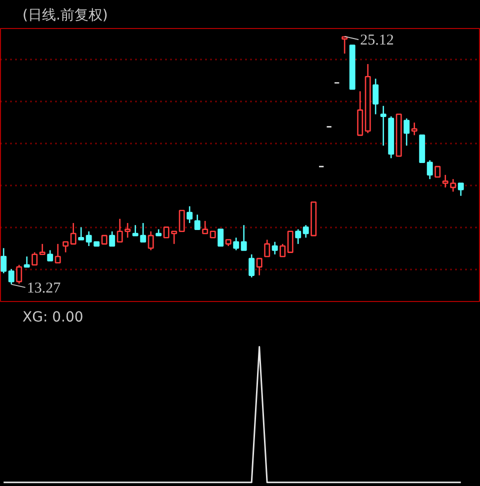  I want to click on chart-title: (日线.前复权), so click(65, 16).